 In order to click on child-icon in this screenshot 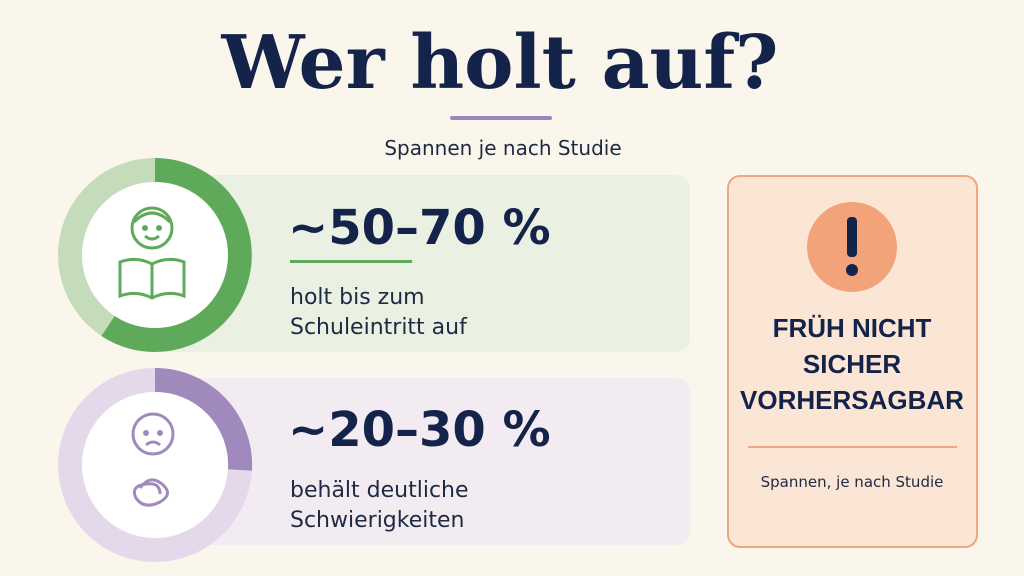, I will do `click(152, 253)`.